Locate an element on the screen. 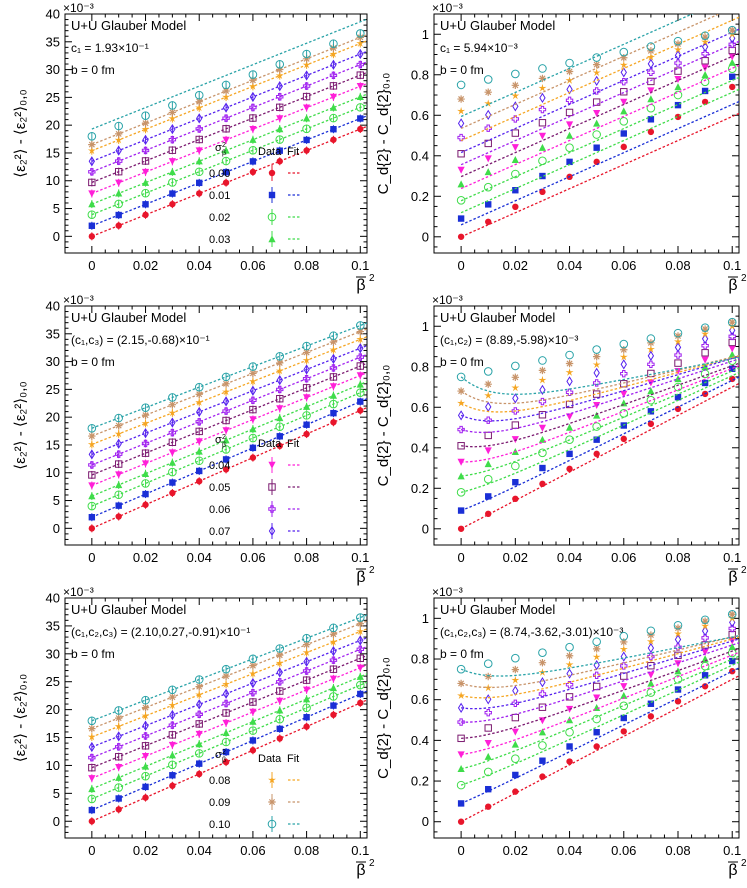 The image size is (747, 888). y-tick-label: 10 is located at coordinates (53, 765).